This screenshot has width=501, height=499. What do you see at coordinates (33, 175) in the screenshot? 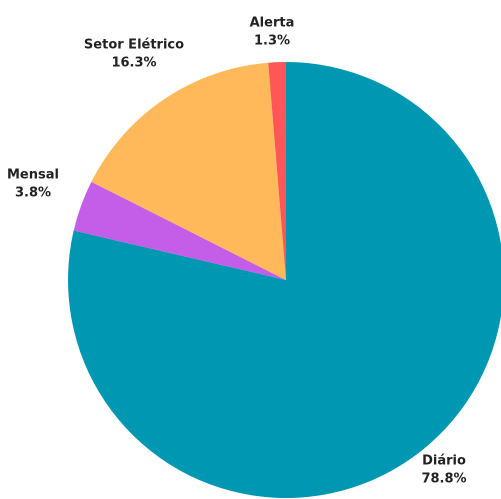
I see `slice-category-label: Mensal` at bounding box center [33, 175].